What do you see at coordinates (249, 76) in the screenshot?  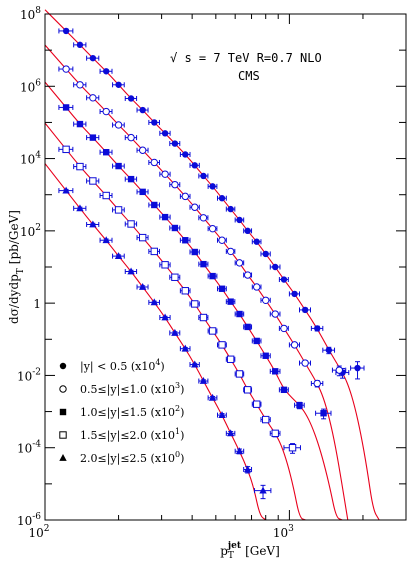 I see `experiment-annotation: CMS` at bounding box center [249, 76].